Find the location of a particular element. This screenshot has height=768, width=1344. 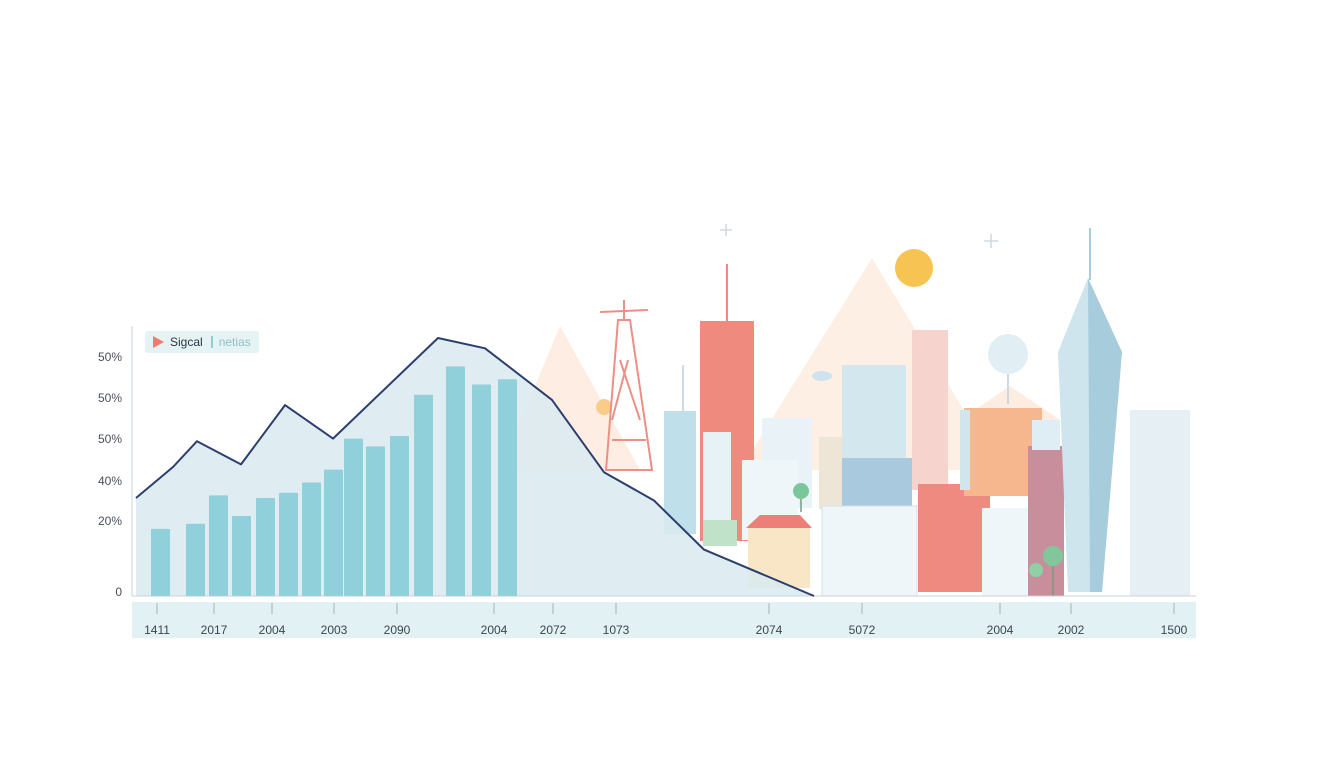

building-white-large is located at coordinates (869, 551).